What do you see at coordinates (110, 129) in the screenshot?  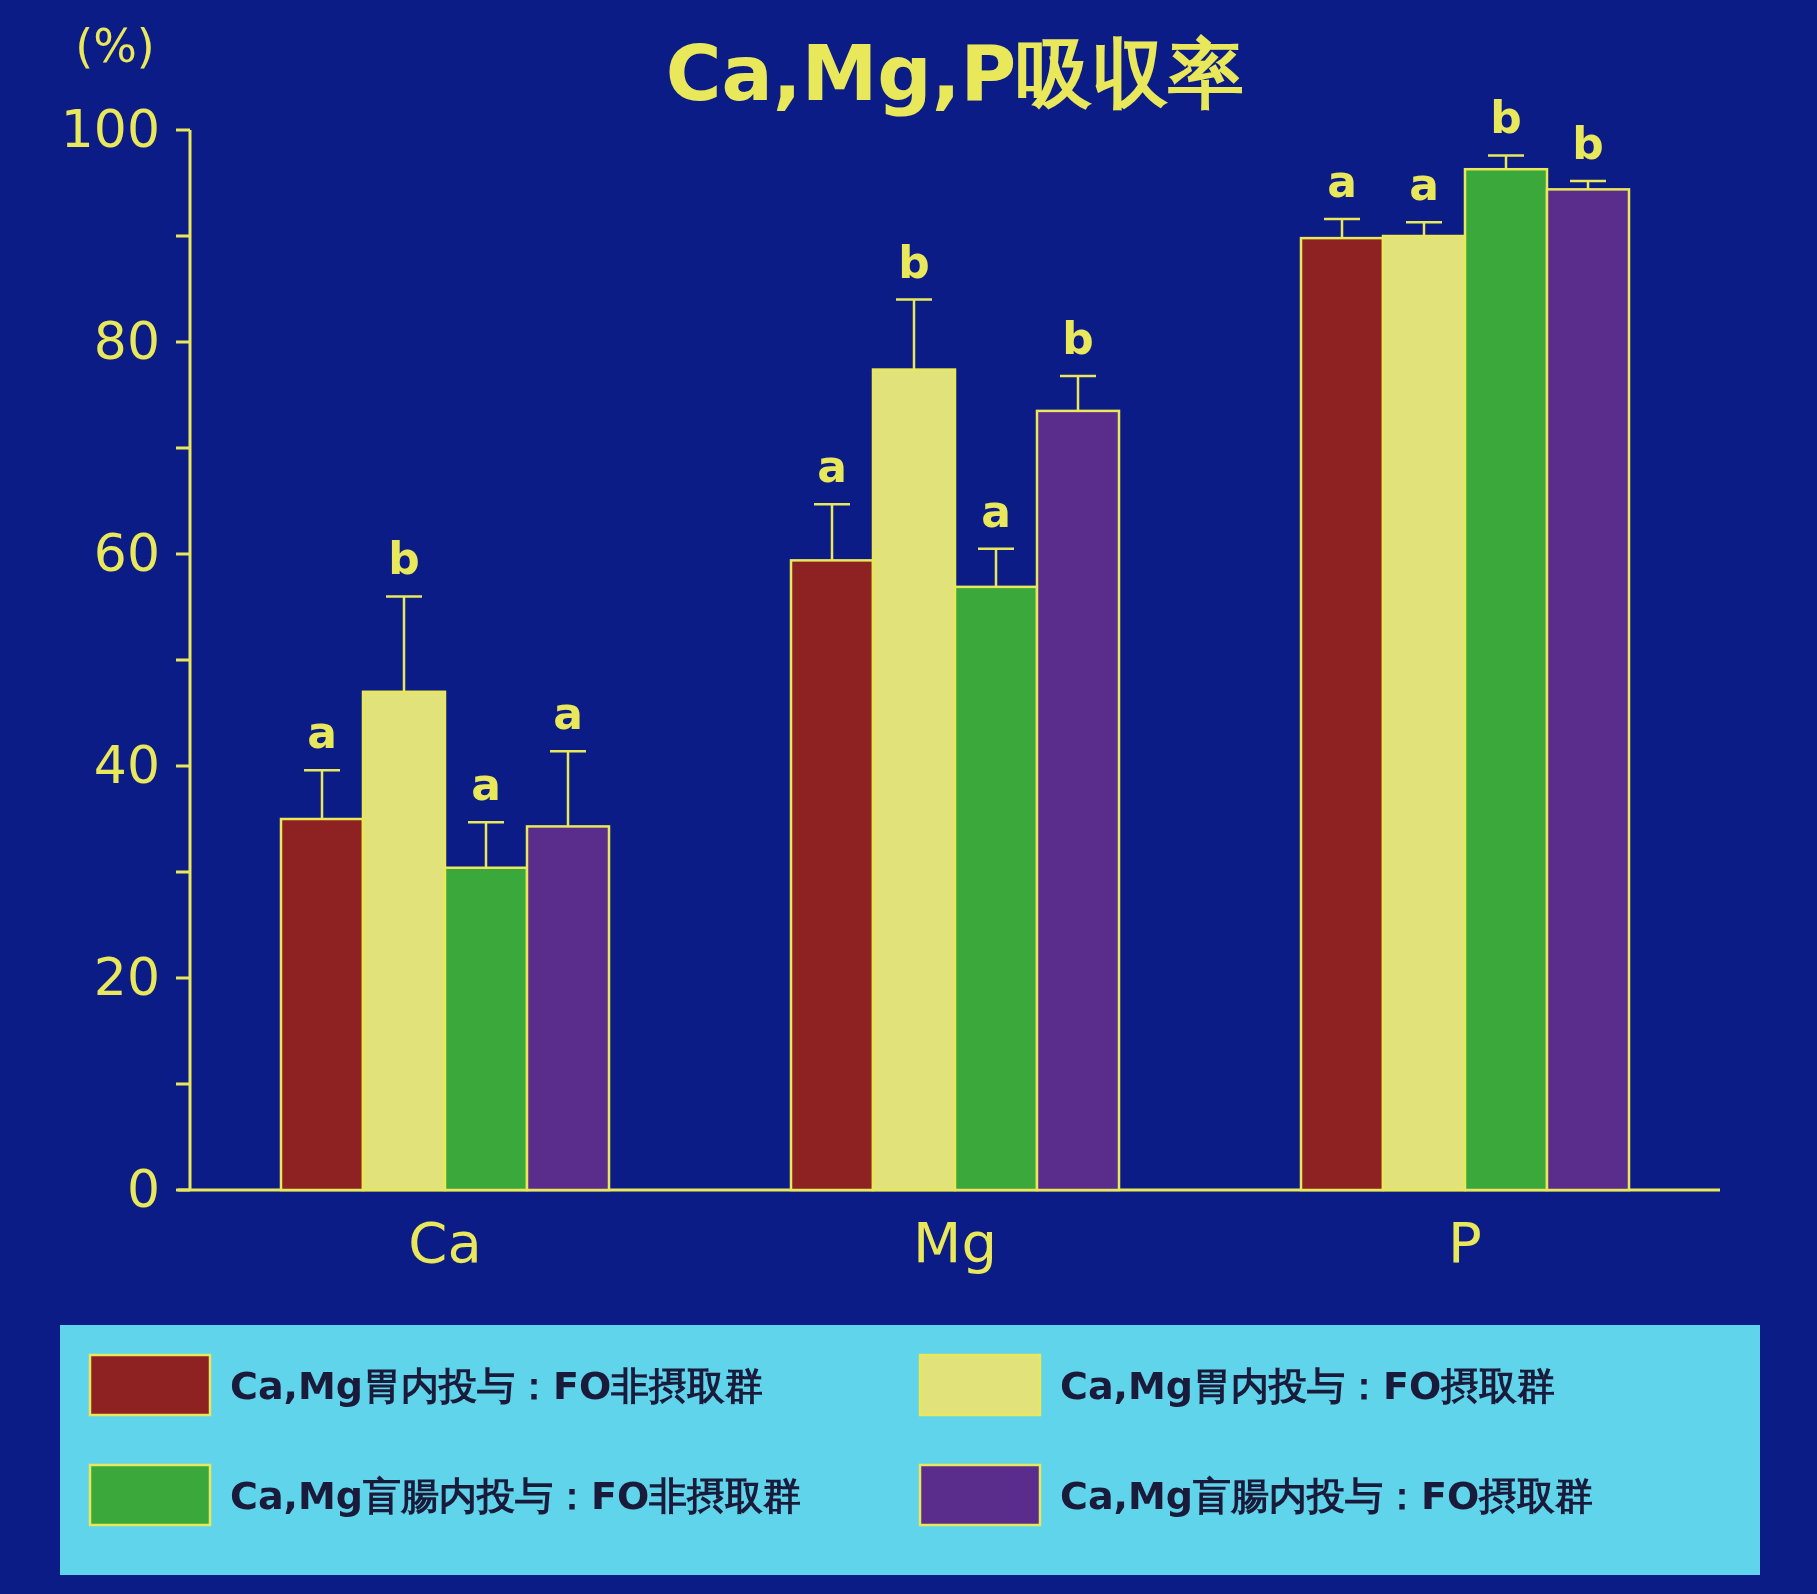 I see `y-tick-label: 100` at bounding box center [110, 129].